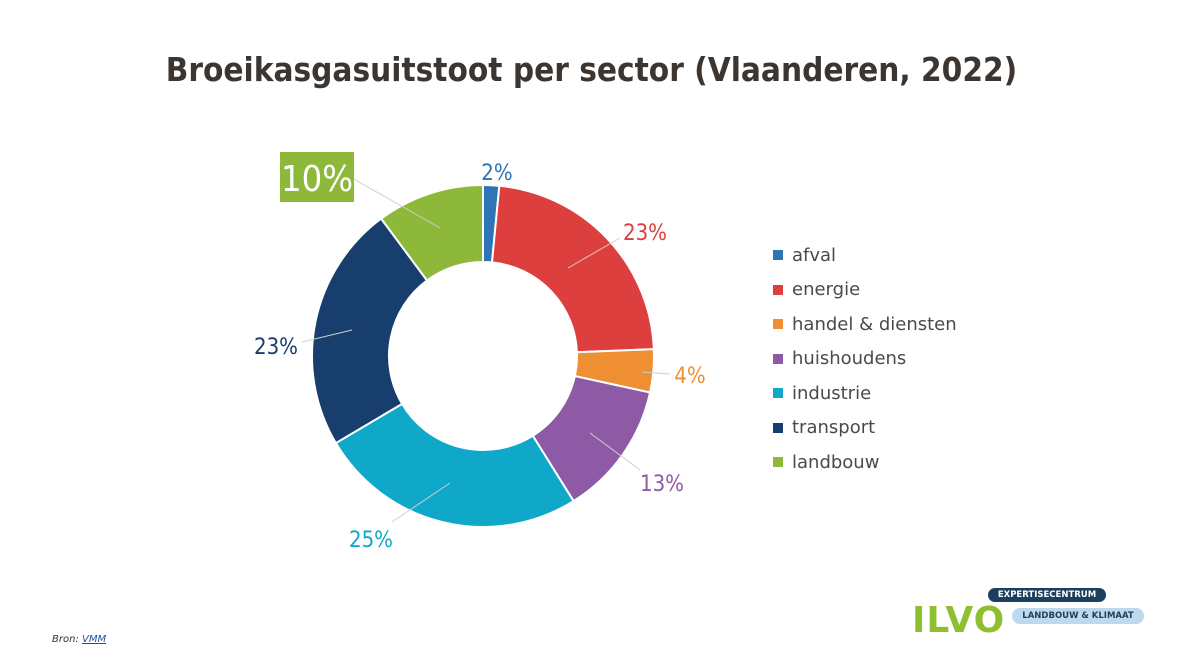 The width and height of the screenshot is (1183, 669). I want to click on data-label-huishoudens: 13%, so click(662, 484).